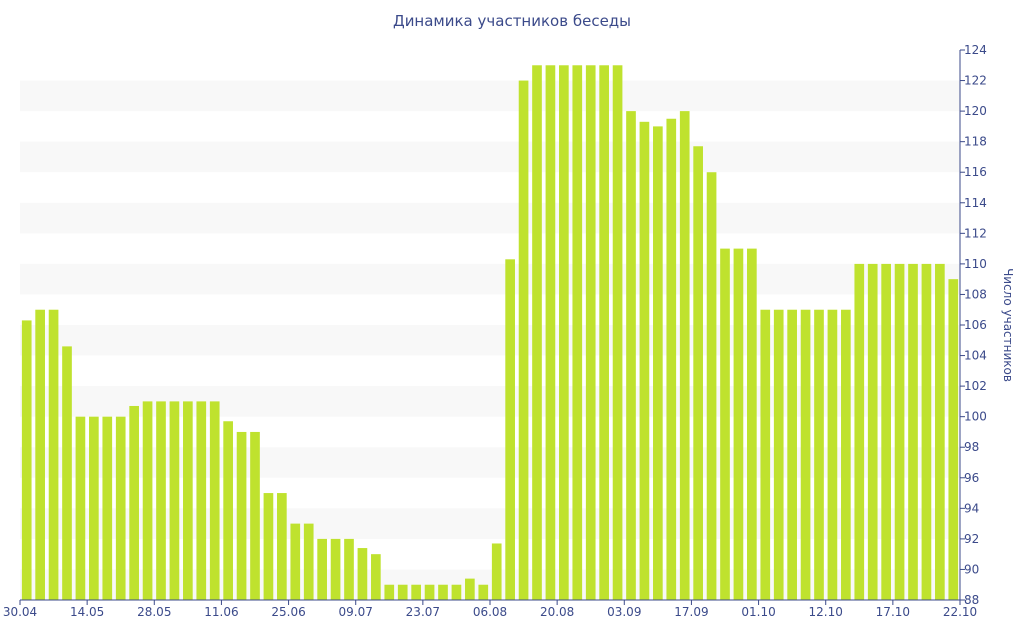 This screenshot has height=640, width=1024. What do you see at coordinates (975, 81) in the screenshot?
I see `y-tick-label: 122` at bounding box center [975, 81].